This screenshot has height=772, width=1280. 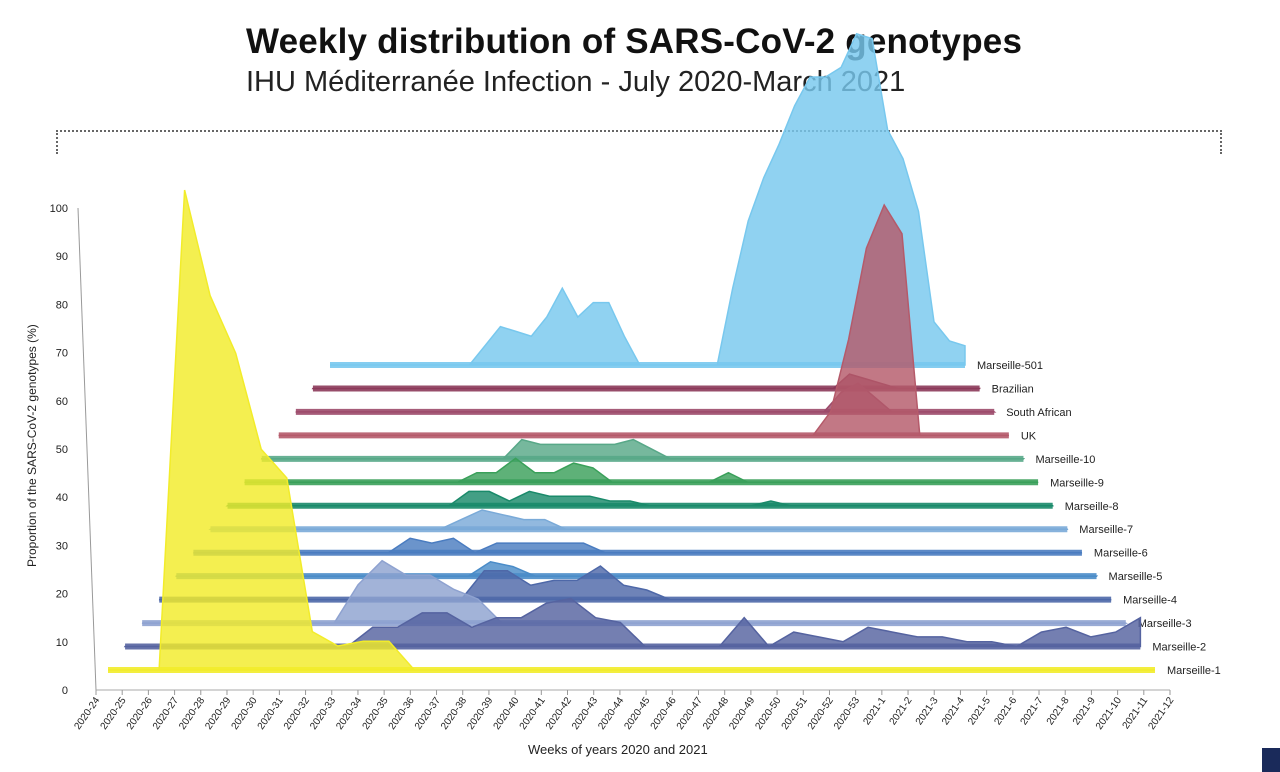 What do you see at coordinates (979, 711) in the screenshot?
I see `x-tick-label: 2021-5` at bounding box center [979, 711].